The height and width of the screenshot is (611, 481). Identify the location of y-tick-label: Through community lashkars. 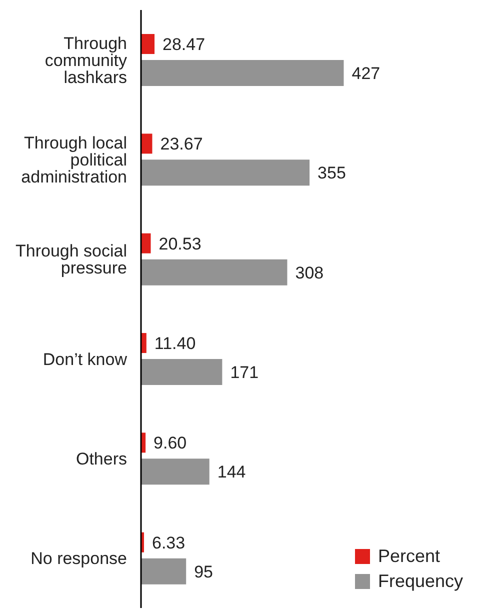
(86, 60).